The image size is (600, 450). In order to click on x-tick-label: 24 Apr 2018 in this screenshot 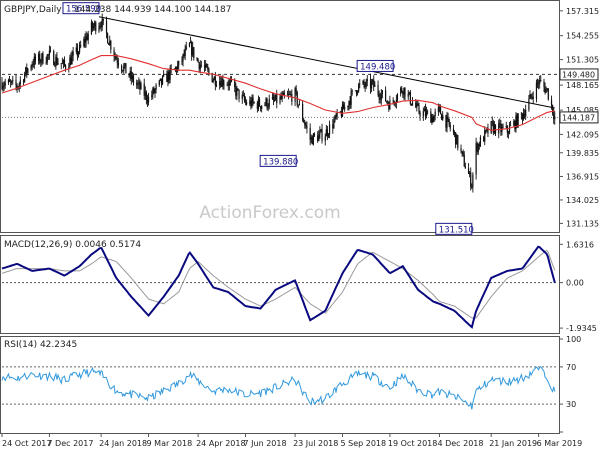, I will do `click(220, 443)`.